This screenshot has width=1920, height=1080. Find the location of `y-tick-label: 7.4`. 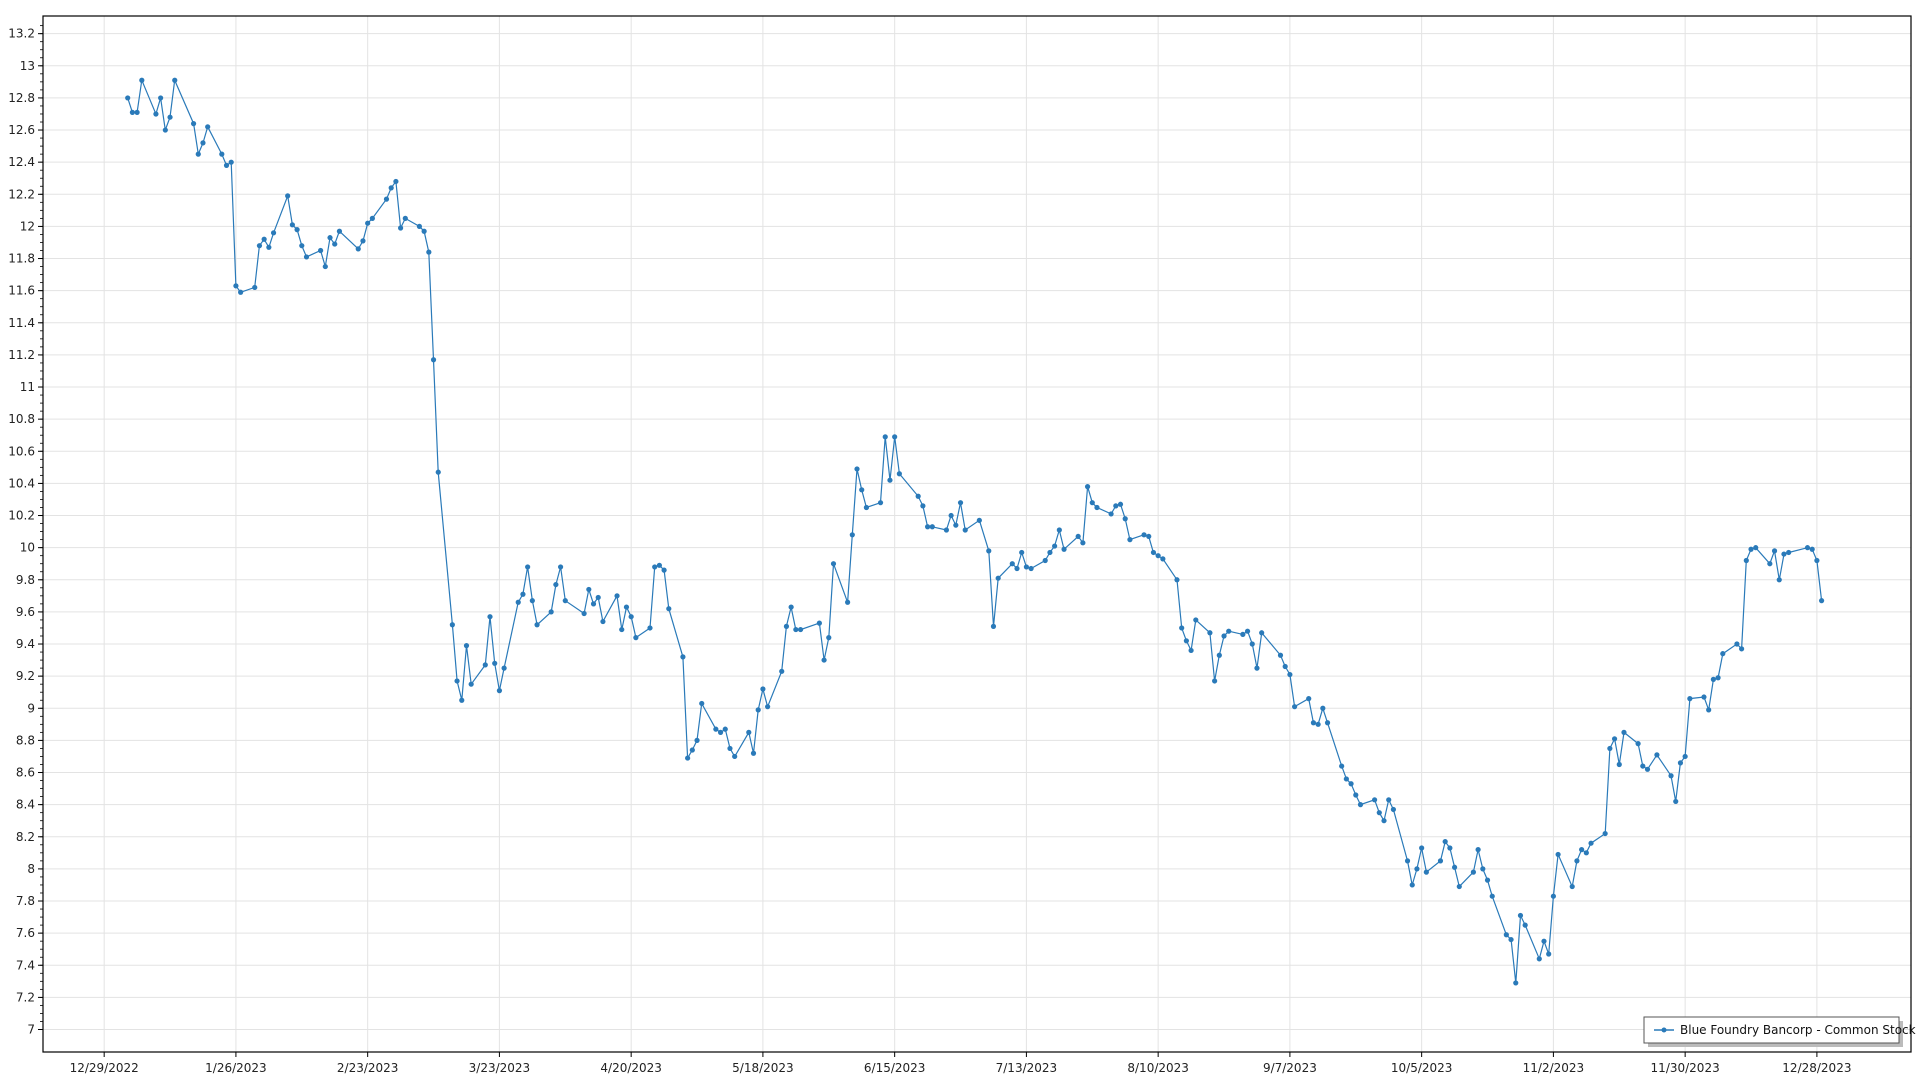

y-tick-label: 7.4 is located at coordinates (25, 965).